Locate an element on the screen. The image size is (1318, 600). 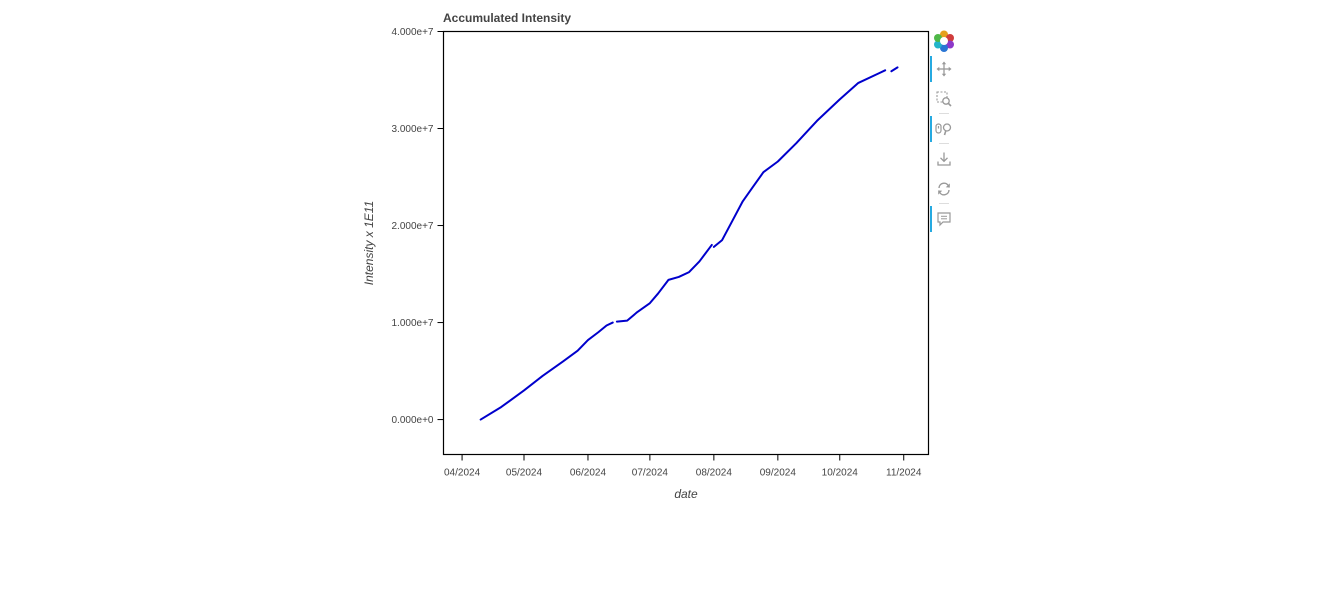
y-axis-label: Intensity x 1E11 is located at coordinates (369, 243).